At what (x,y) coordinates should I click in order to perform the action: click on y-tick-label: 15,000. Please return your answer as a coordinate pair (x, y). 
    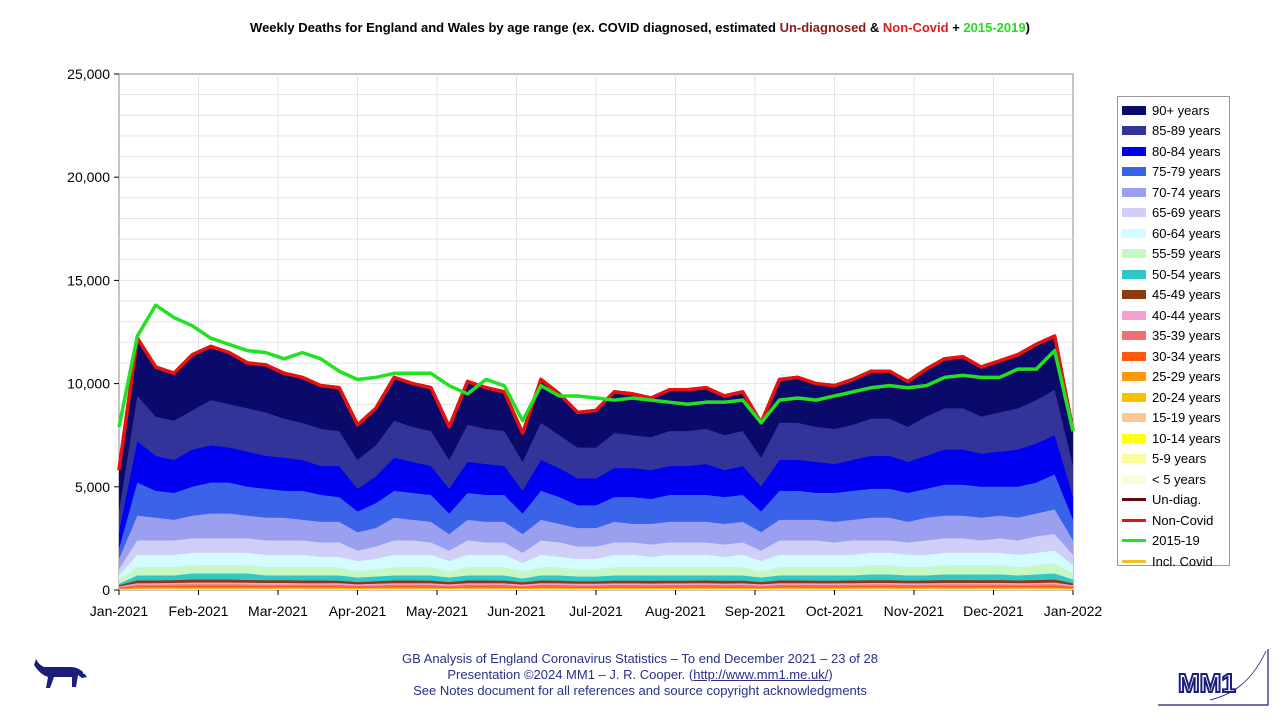
    Looking at the image, I should click on (88, 280).